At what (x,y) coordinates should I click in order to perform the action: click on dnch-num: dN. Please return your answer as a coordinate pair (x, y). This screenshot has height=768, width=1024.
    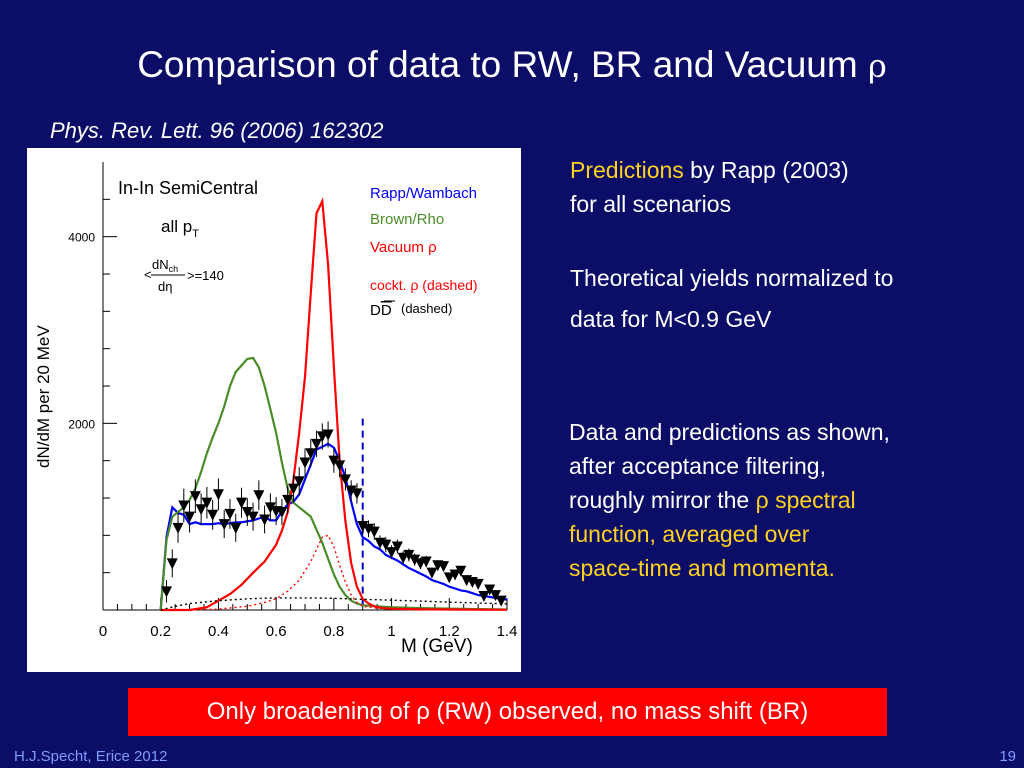
    Looking at the image, I should click on (160, 264).